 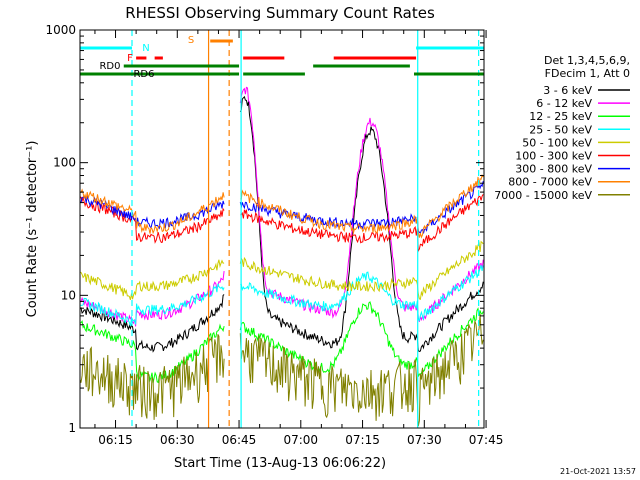 What do you see at coordinates (560, 129) in the screenshot?
I see `legend-label: 25 - 50 keV` at bounding box center [560, 129].